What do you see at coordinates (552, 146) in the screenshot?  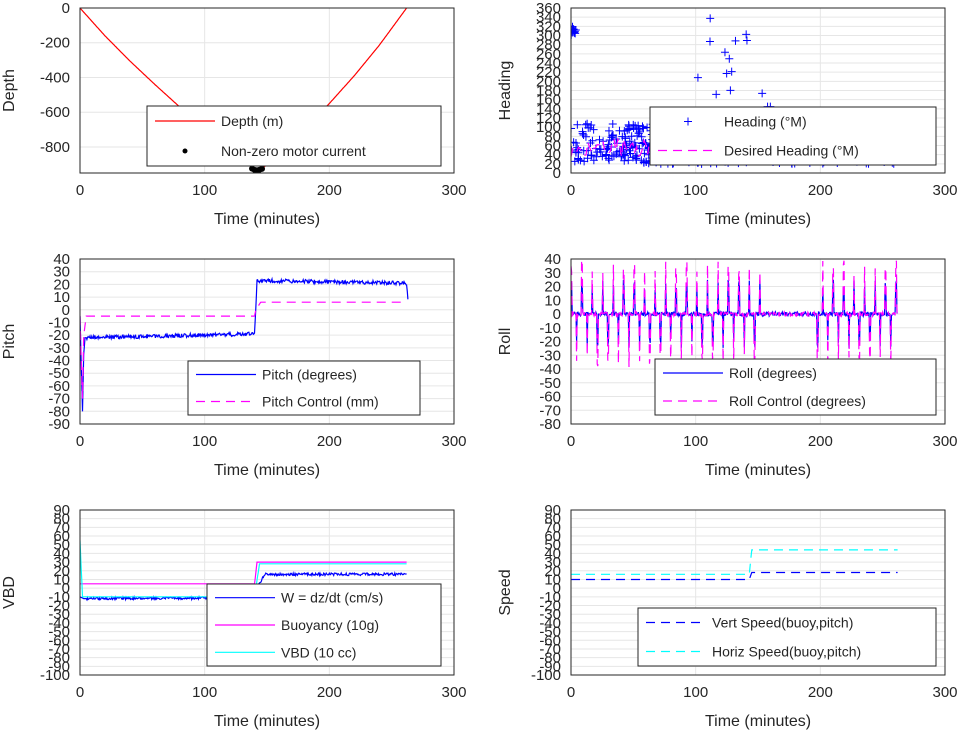 I see `y-tick-label: 60` at bounding box center [552, 146].